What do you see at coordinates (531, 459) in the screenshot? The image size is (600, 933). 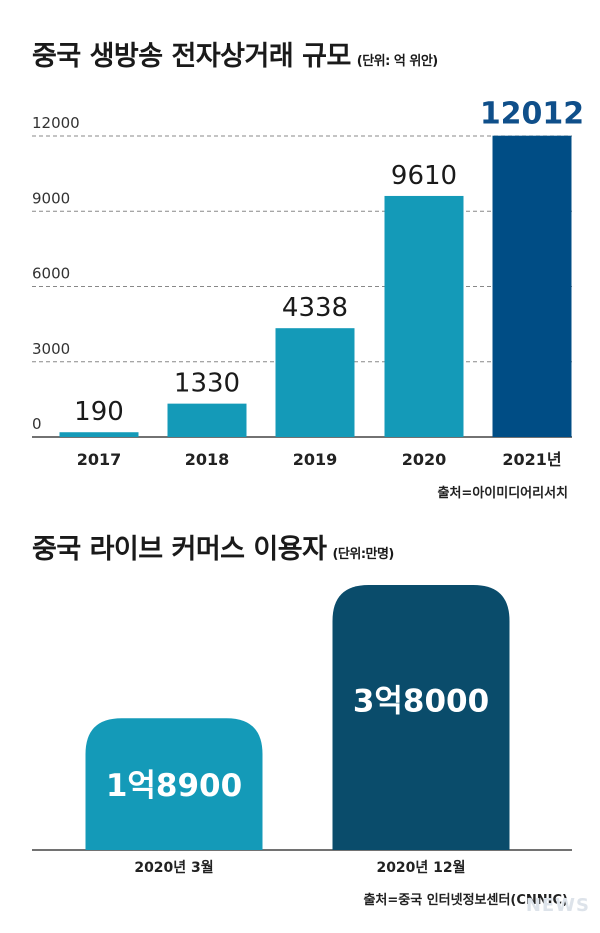 I see `x-tick-2021년: 2021년` at bounding box center [531, 459].